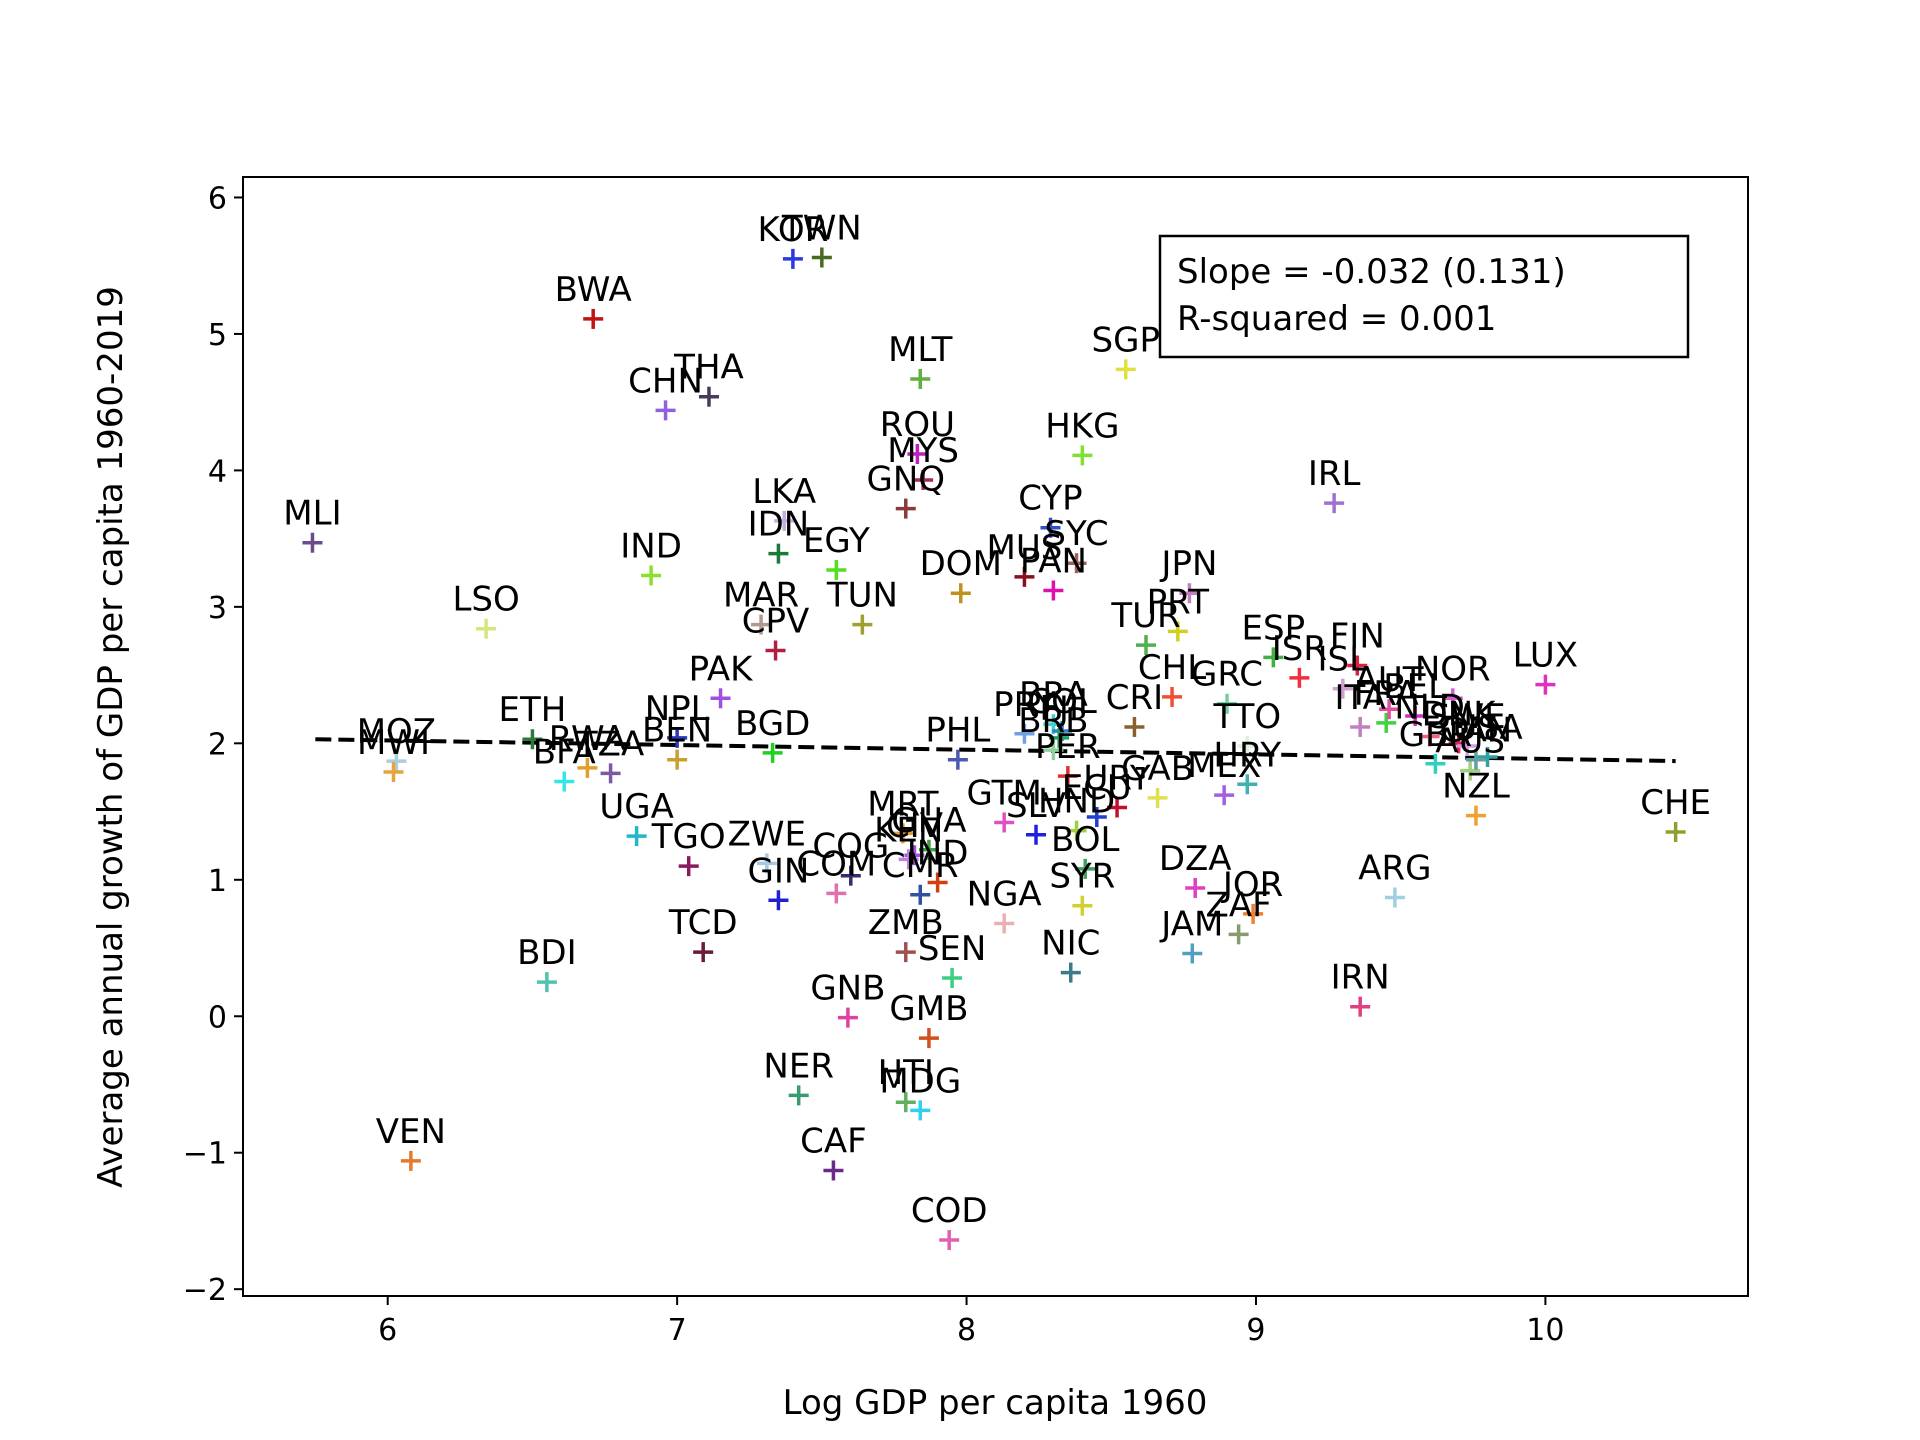 This screenshot has width=1920, height=1440. Describe the element at coordinates (651, 546) in the screenshot. I see `point-label: IND` at that location.